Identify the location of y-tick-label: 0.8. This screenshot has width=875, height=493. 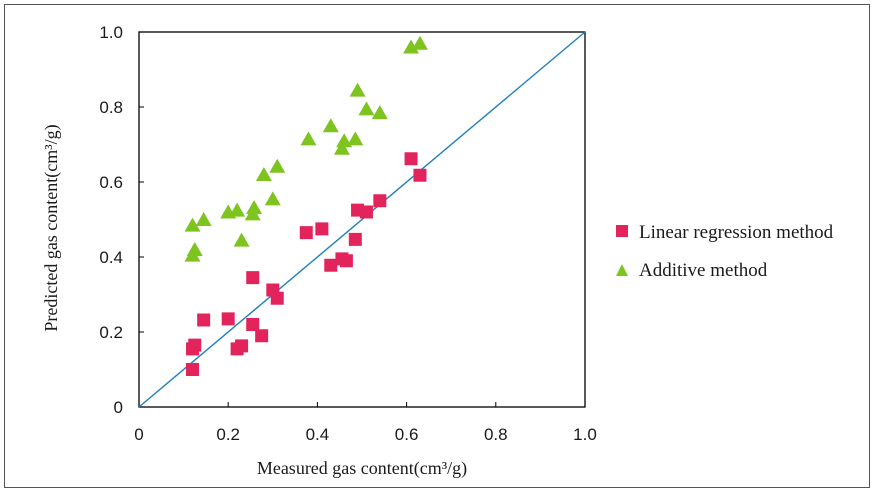
(111, 107).